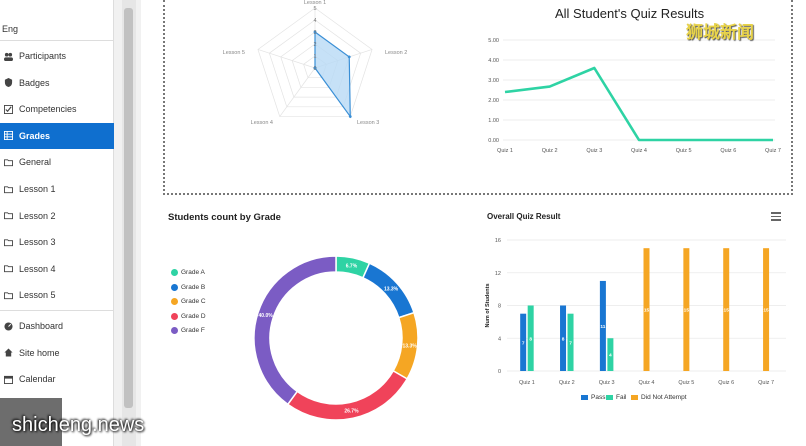 This screenshot has height=446, width=806. What do you see at coordinates (616, 397) in the screenshot?
I see `bar-legend-item: Fail` at bounding box center [616, 397].